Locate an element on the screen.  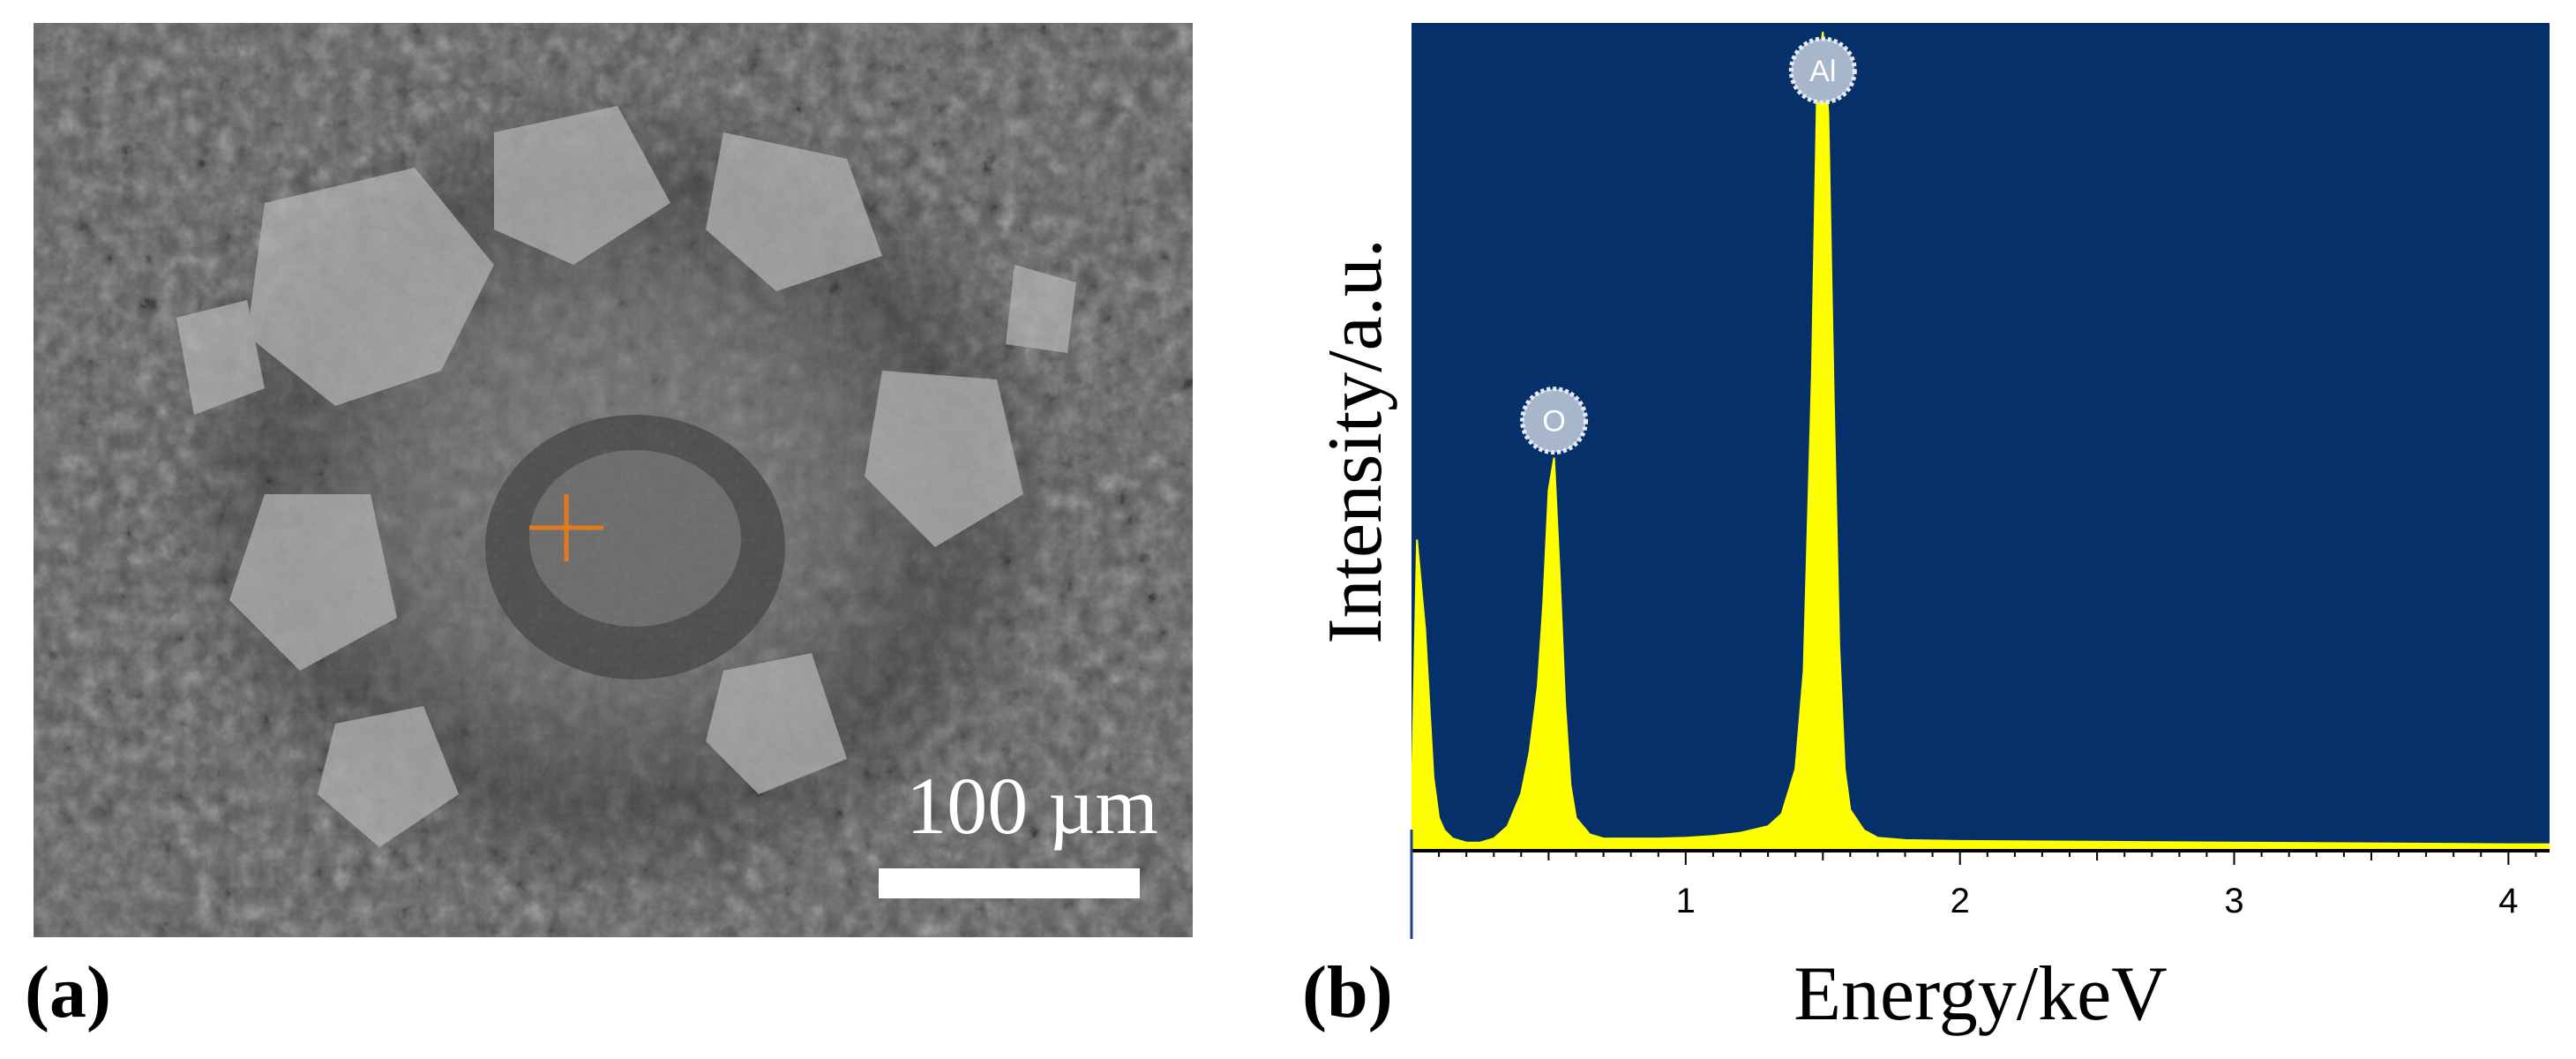
x-tick-label: 1 is located at coordinates (1686, 901).